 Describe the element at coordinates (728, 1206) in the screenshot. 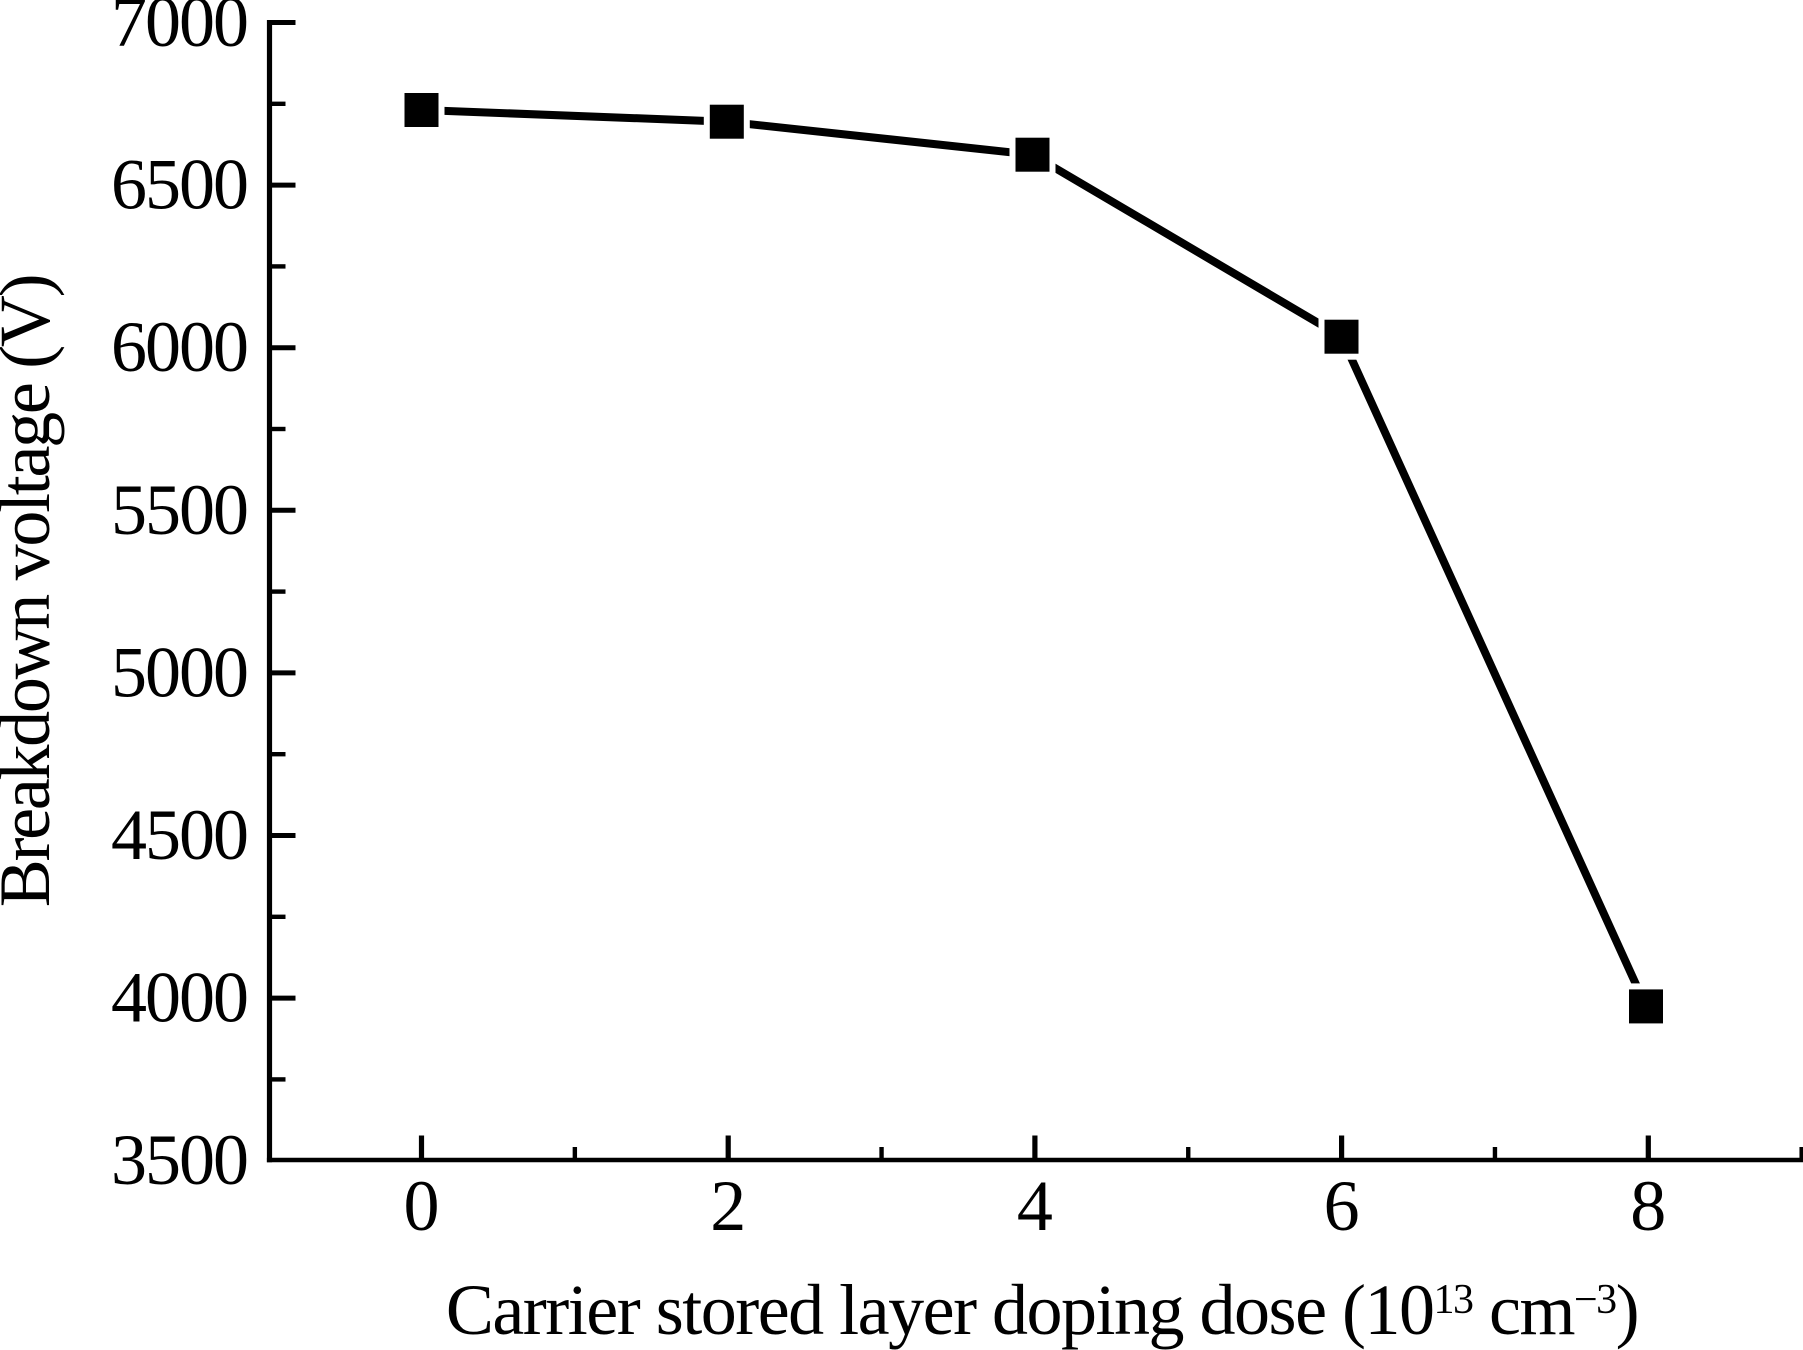

I see `svg-text: 2` at that location.